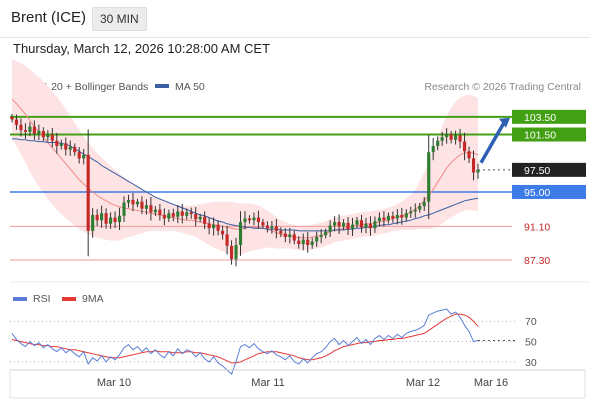 This screenshot has height=400, width=590. Describe the element at coordinates (537, 193) in the screenshot. I see `pivot-label: 95.00` at that location.